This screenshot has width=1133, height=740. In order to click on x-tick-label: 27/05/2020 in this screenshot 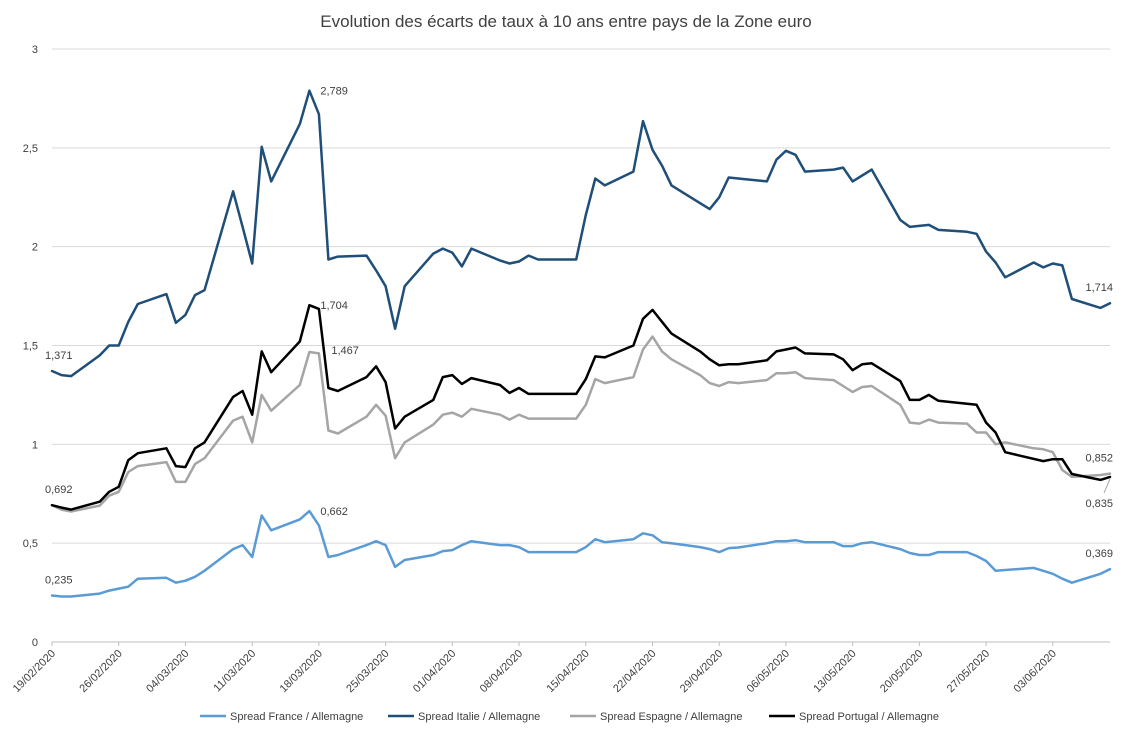, I will do `click(968, 671)`.